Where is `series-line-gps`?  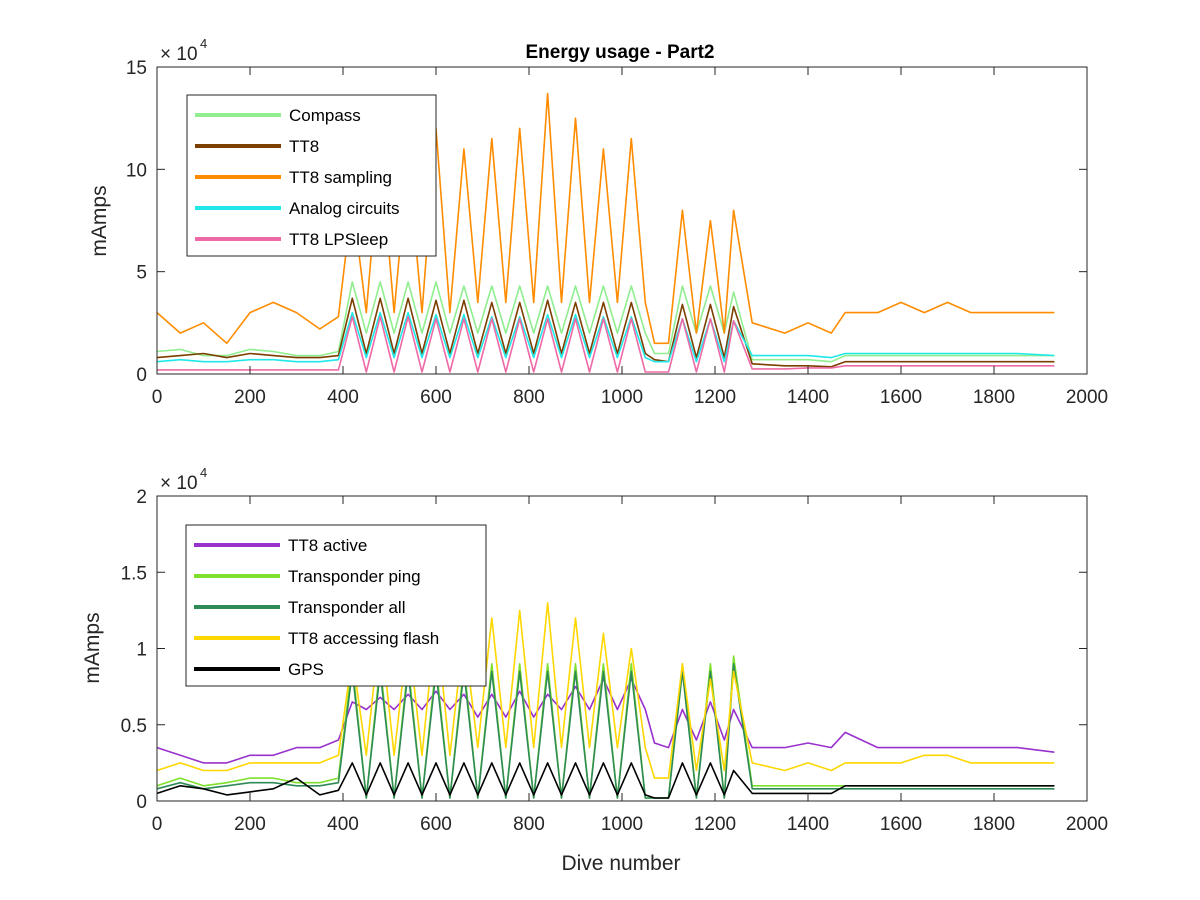
series-line-gps is located at coordinates (605, 780).